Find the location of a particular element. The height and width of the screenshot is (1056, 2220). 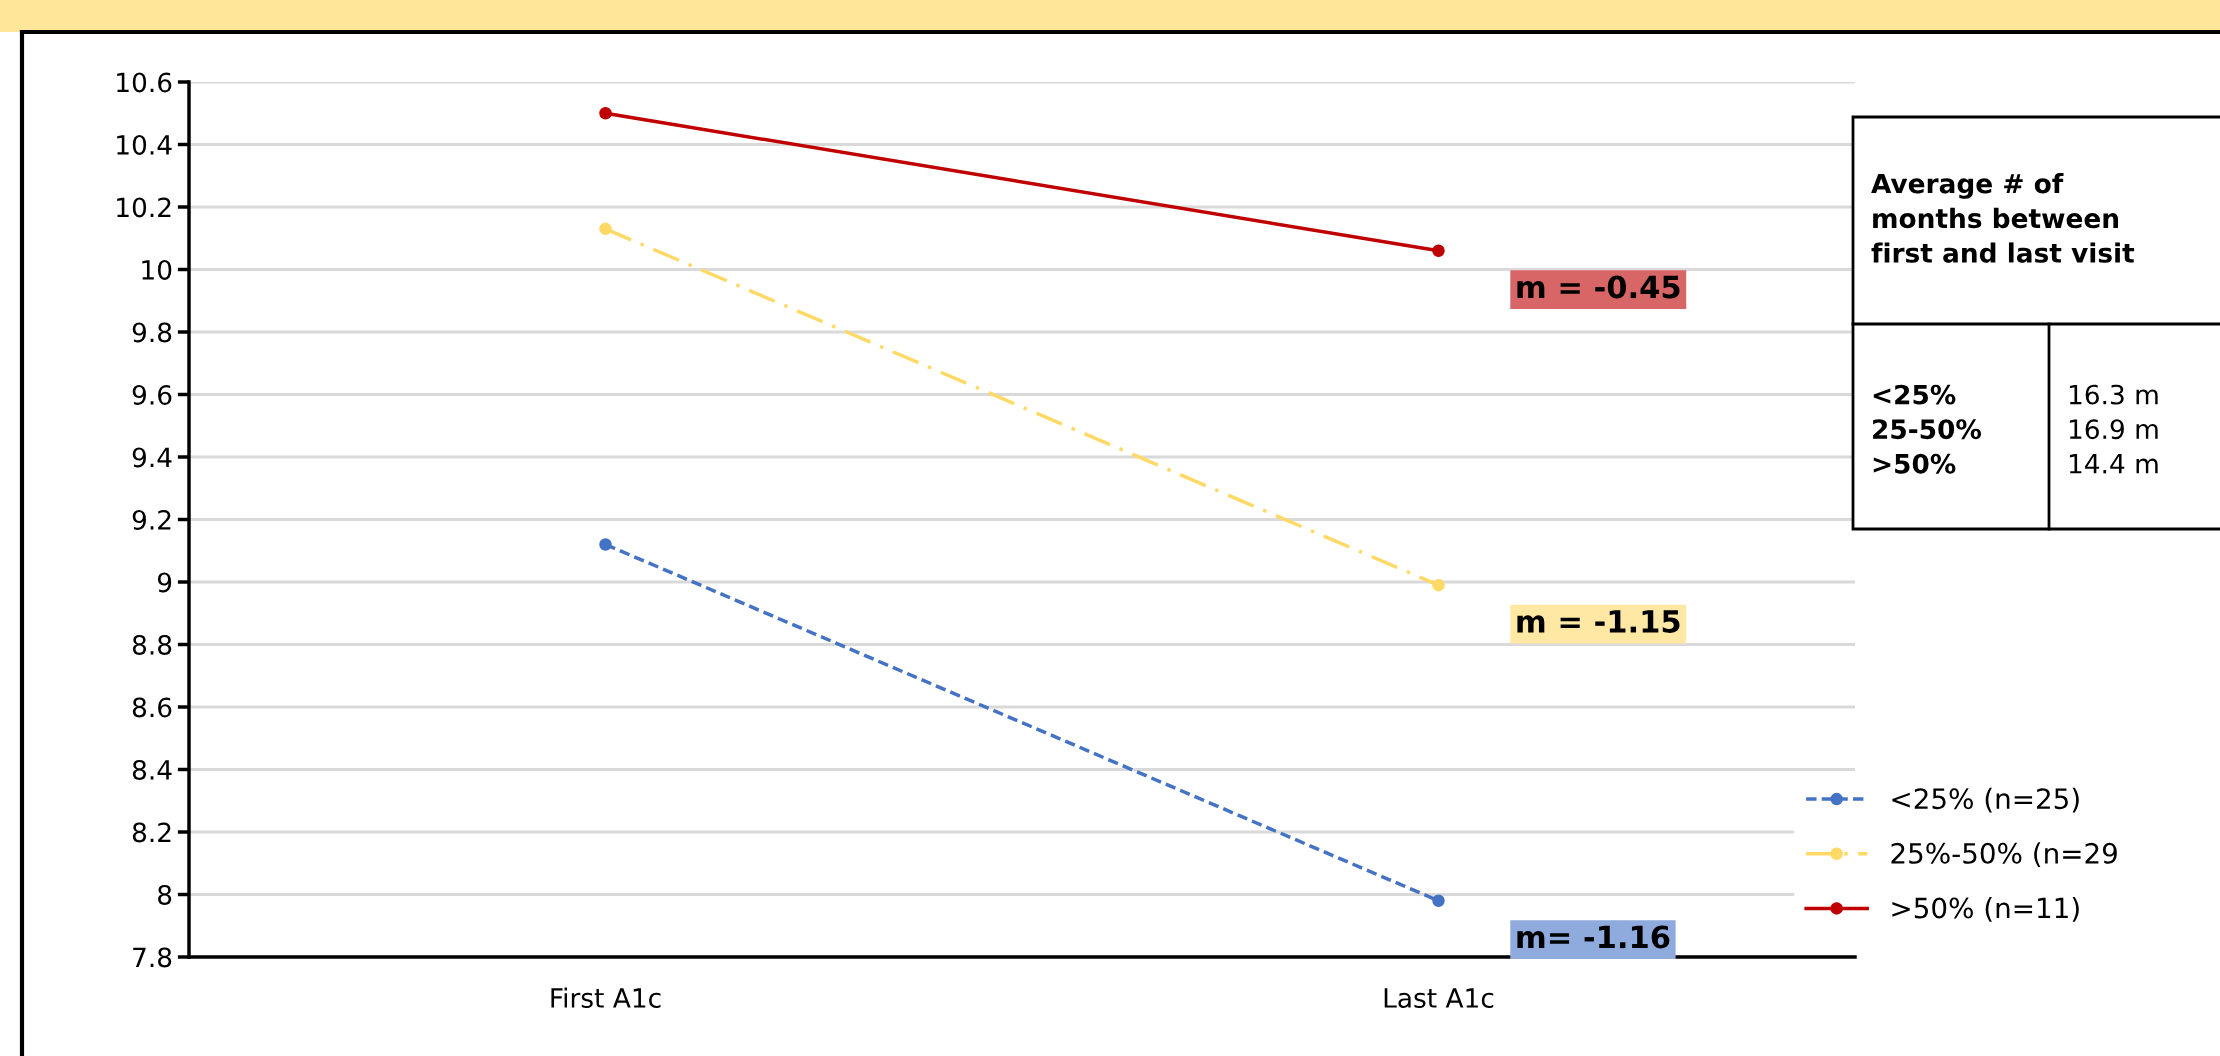

y-tick-label: 9.8 is located at coordinates (152, 332).